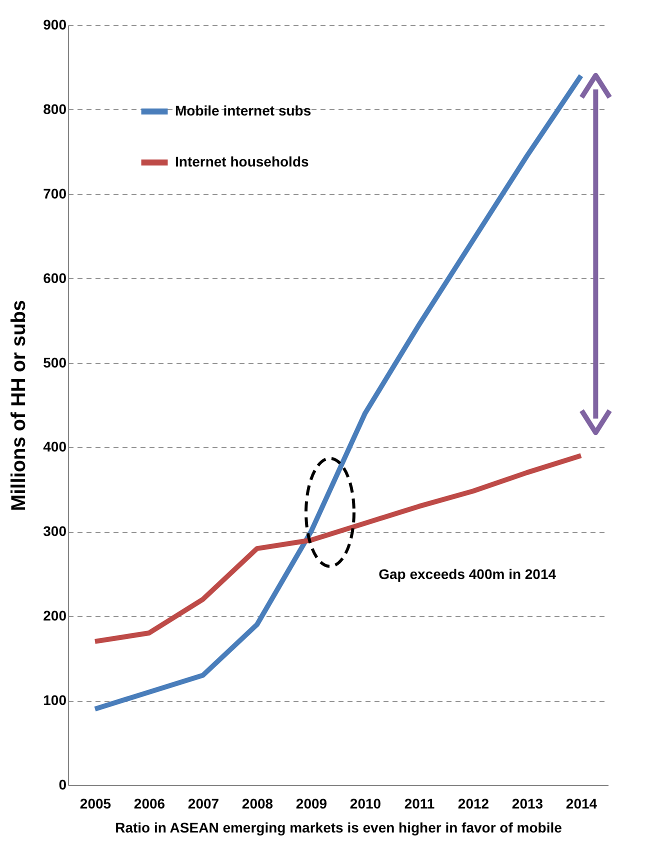 The height and width of the screenshot is (865, 656). I want to click on y-tick-label: 900, so click(55, 24).